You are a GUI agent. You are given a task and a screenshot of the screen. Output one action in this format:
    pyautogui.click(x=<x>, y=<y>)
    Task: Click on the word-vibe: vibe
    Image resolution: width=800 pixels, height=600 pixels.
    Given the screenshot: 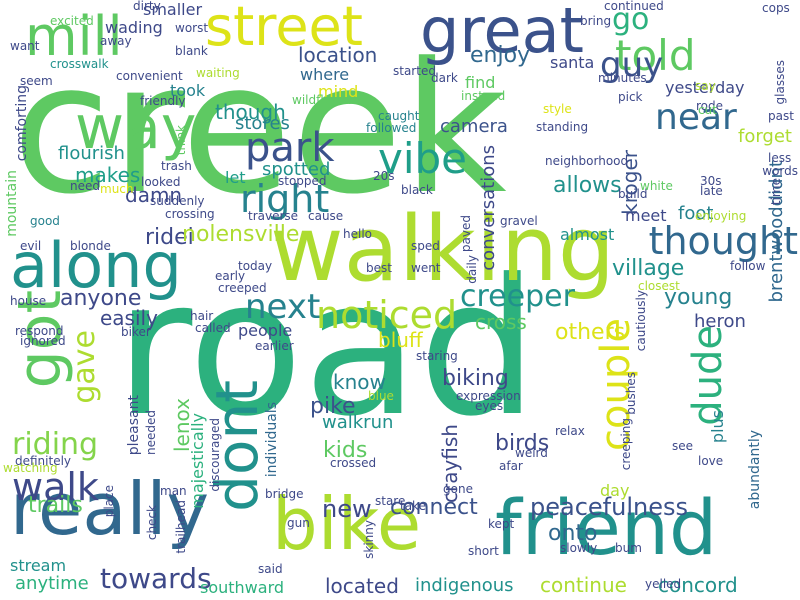 What is the action you would take?
    pyautogui.click(x=423, y=158)
    